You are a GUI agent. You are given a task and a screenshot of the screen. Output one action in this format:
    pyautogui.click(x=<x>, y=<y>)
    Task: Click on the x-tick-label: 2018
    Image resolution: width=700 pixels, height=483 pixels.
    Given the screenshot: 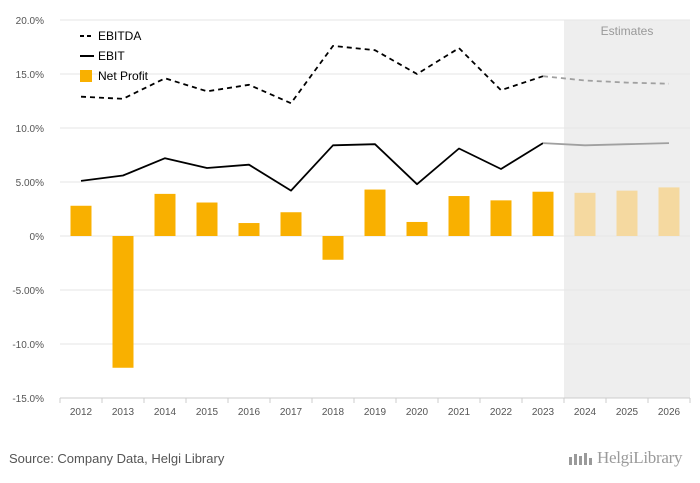 What is the action you would take?
    pyautogui.click(x=333, y=412)
    